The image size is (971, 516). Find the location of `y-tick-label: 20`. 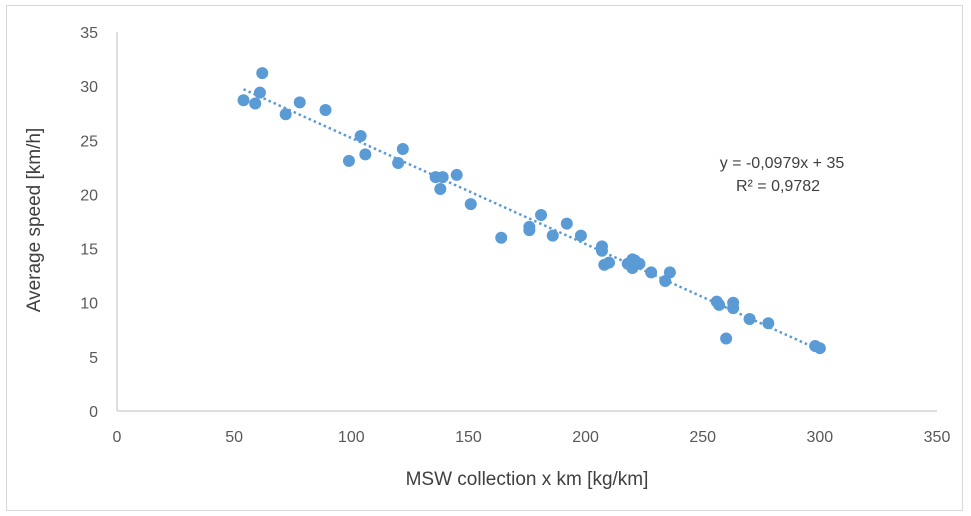

y-tick-label: 20 is located at coordinates (89, 195).